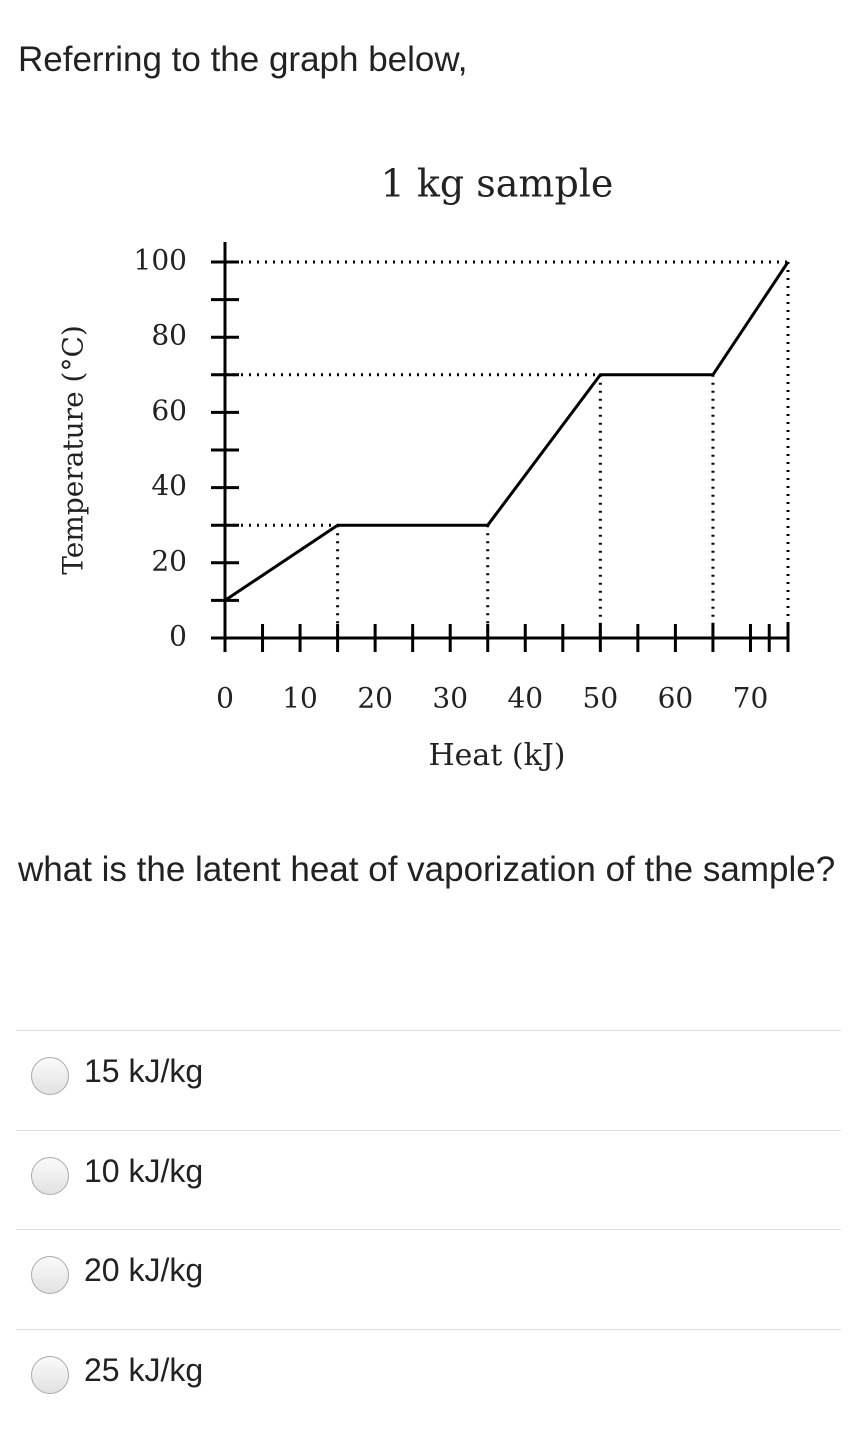 The image size is (868, 1429). What do you see at coordinates (300, 698) in the screenshot?
I see `x-tick-label: 10` at bounding box center [300, 698].